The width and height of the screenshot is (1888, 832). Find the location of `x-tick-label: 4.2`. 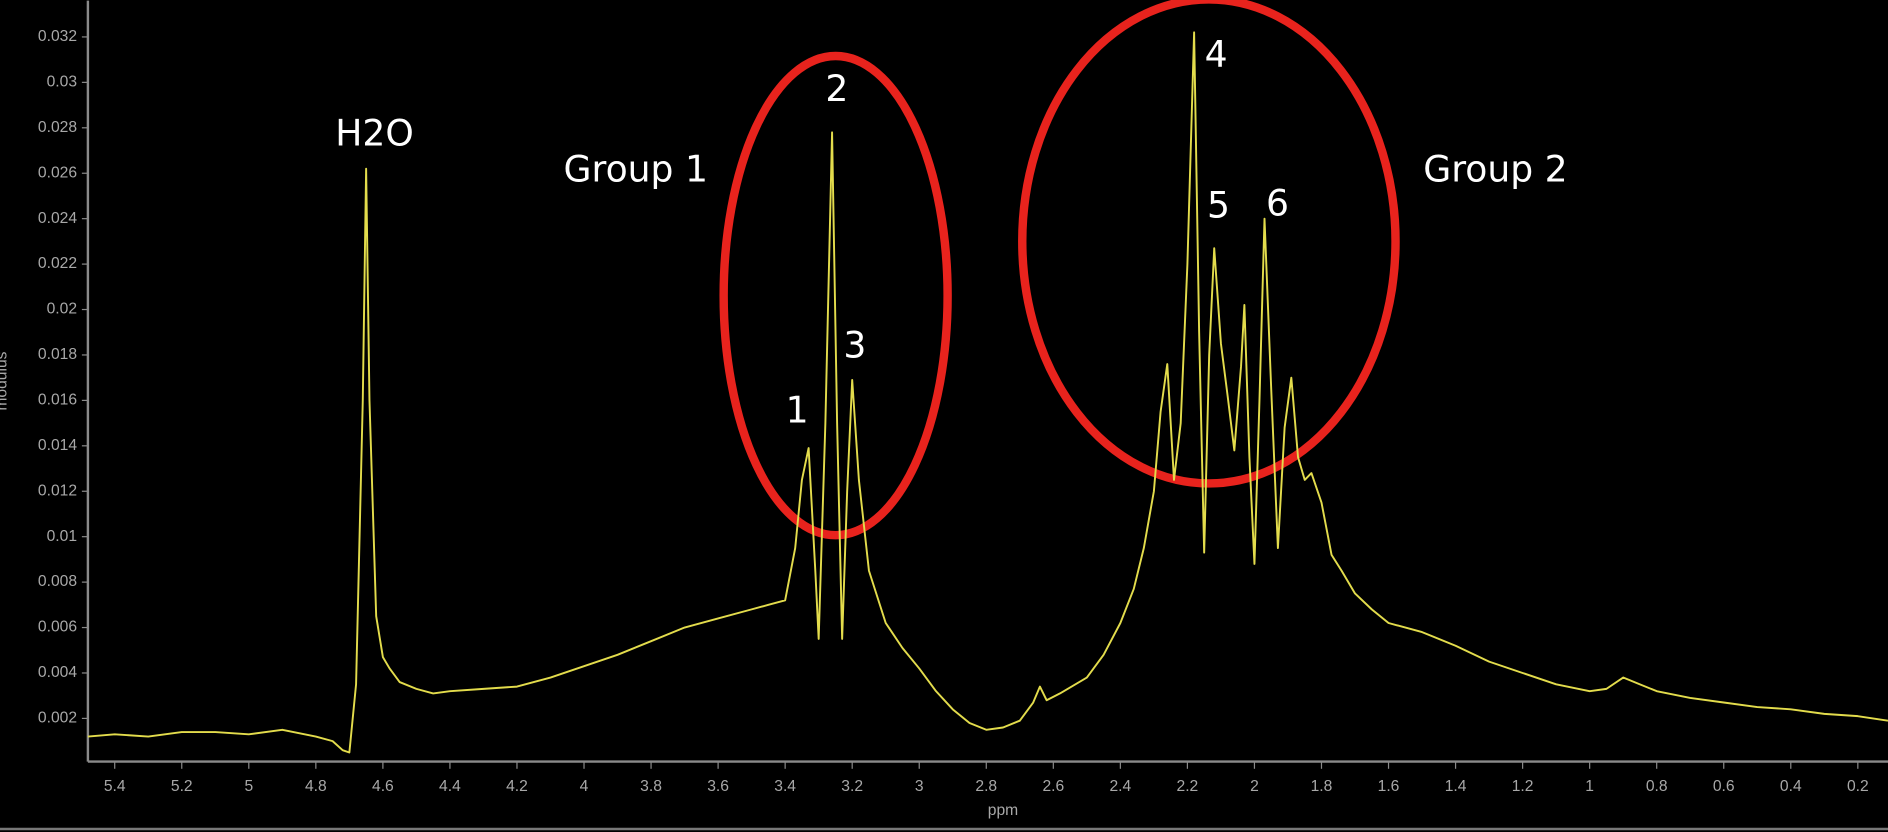

x-tick-label: 4.2 is located at coordinates (517, 786).